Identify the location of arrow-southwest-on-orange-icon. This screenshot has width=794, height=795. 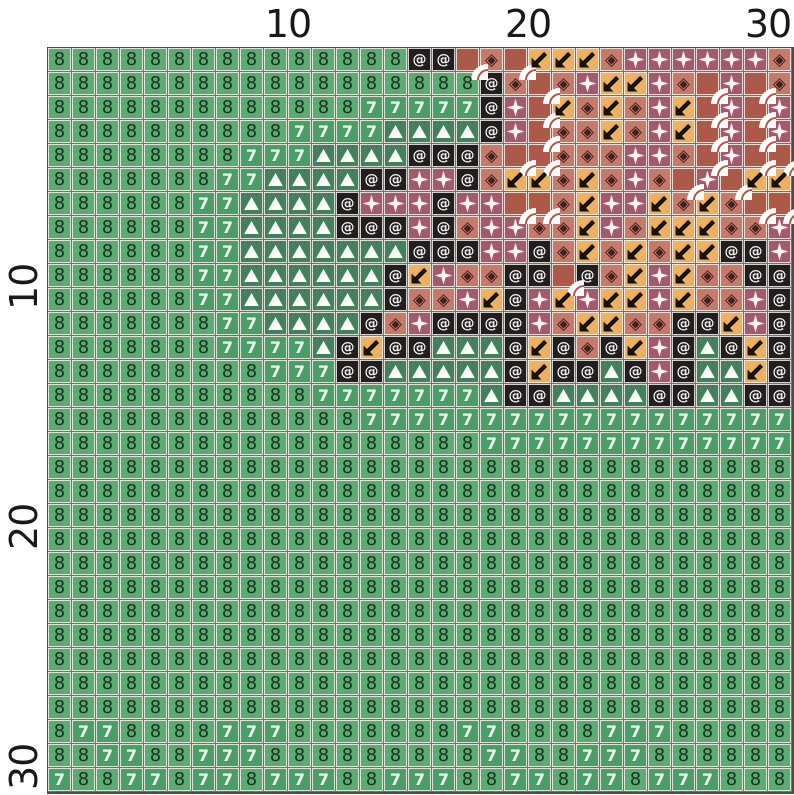
(371, 347).